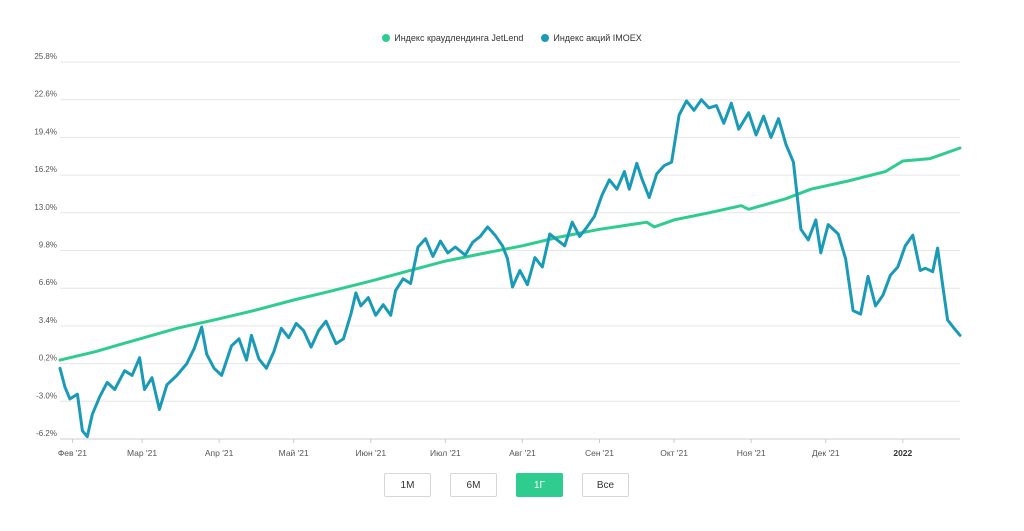  What do you see at coordinates (46, 433) in the screenshot?
I see `y-tick-label: -6.2%` at bounding box center [46, 433].